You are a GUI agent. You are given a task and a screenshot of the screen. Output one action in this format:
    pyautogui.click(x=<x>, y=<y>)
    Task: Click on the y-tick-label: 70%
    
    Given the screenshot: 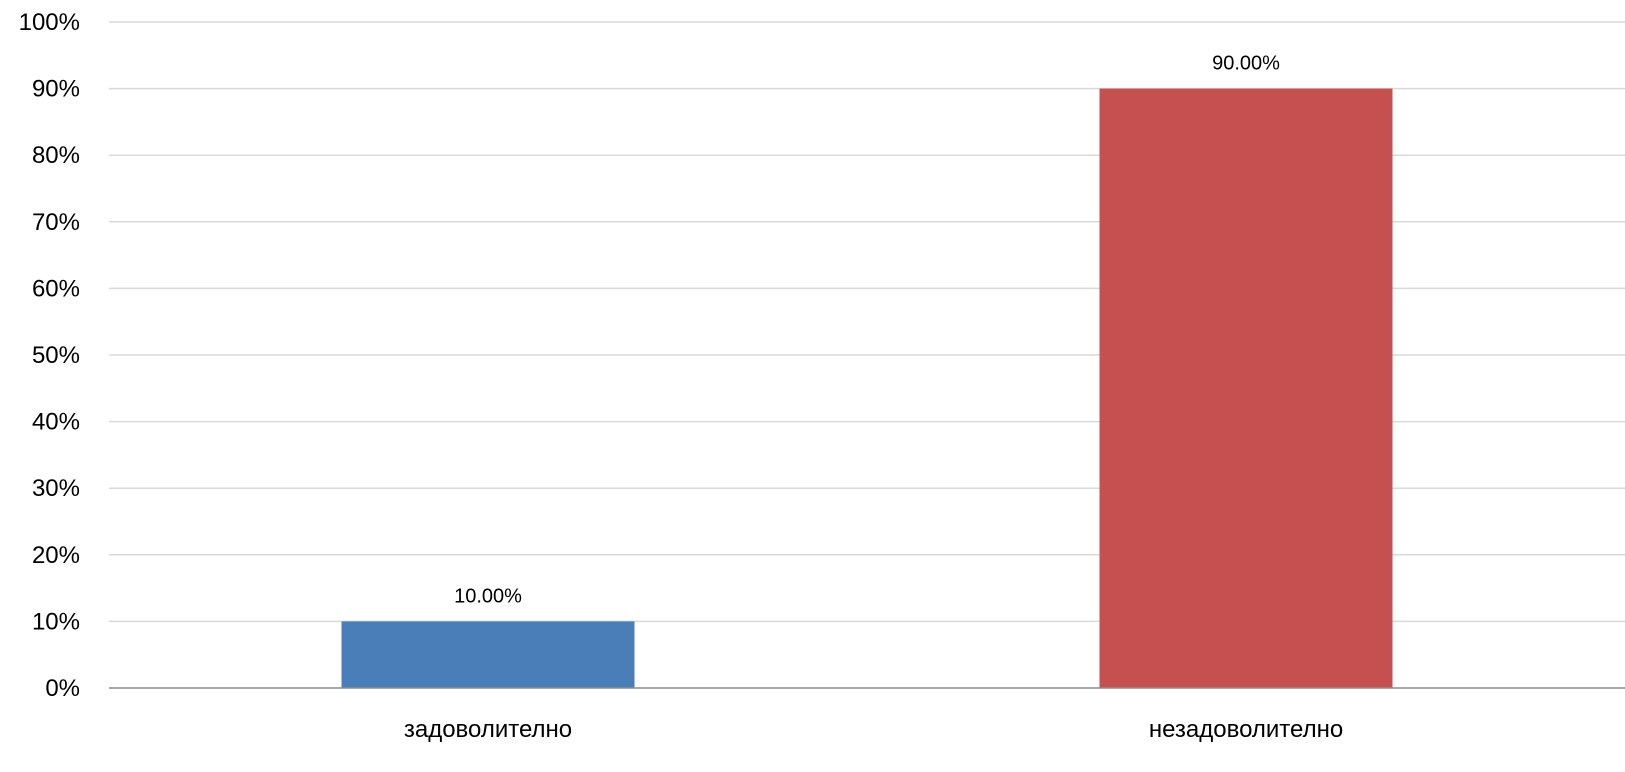 What is the action you would take?
    pyautogui.click(x=56, y=222)
    